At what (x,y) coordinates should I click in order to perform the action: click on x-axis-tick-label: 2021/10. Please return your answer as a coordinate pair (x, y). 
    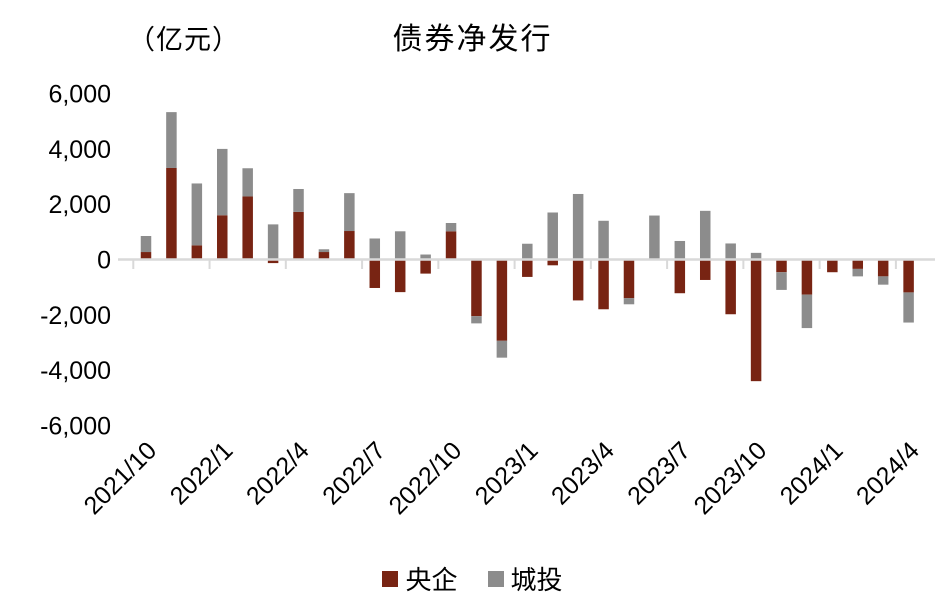
    Looking at the image, I should click on (121, 478).